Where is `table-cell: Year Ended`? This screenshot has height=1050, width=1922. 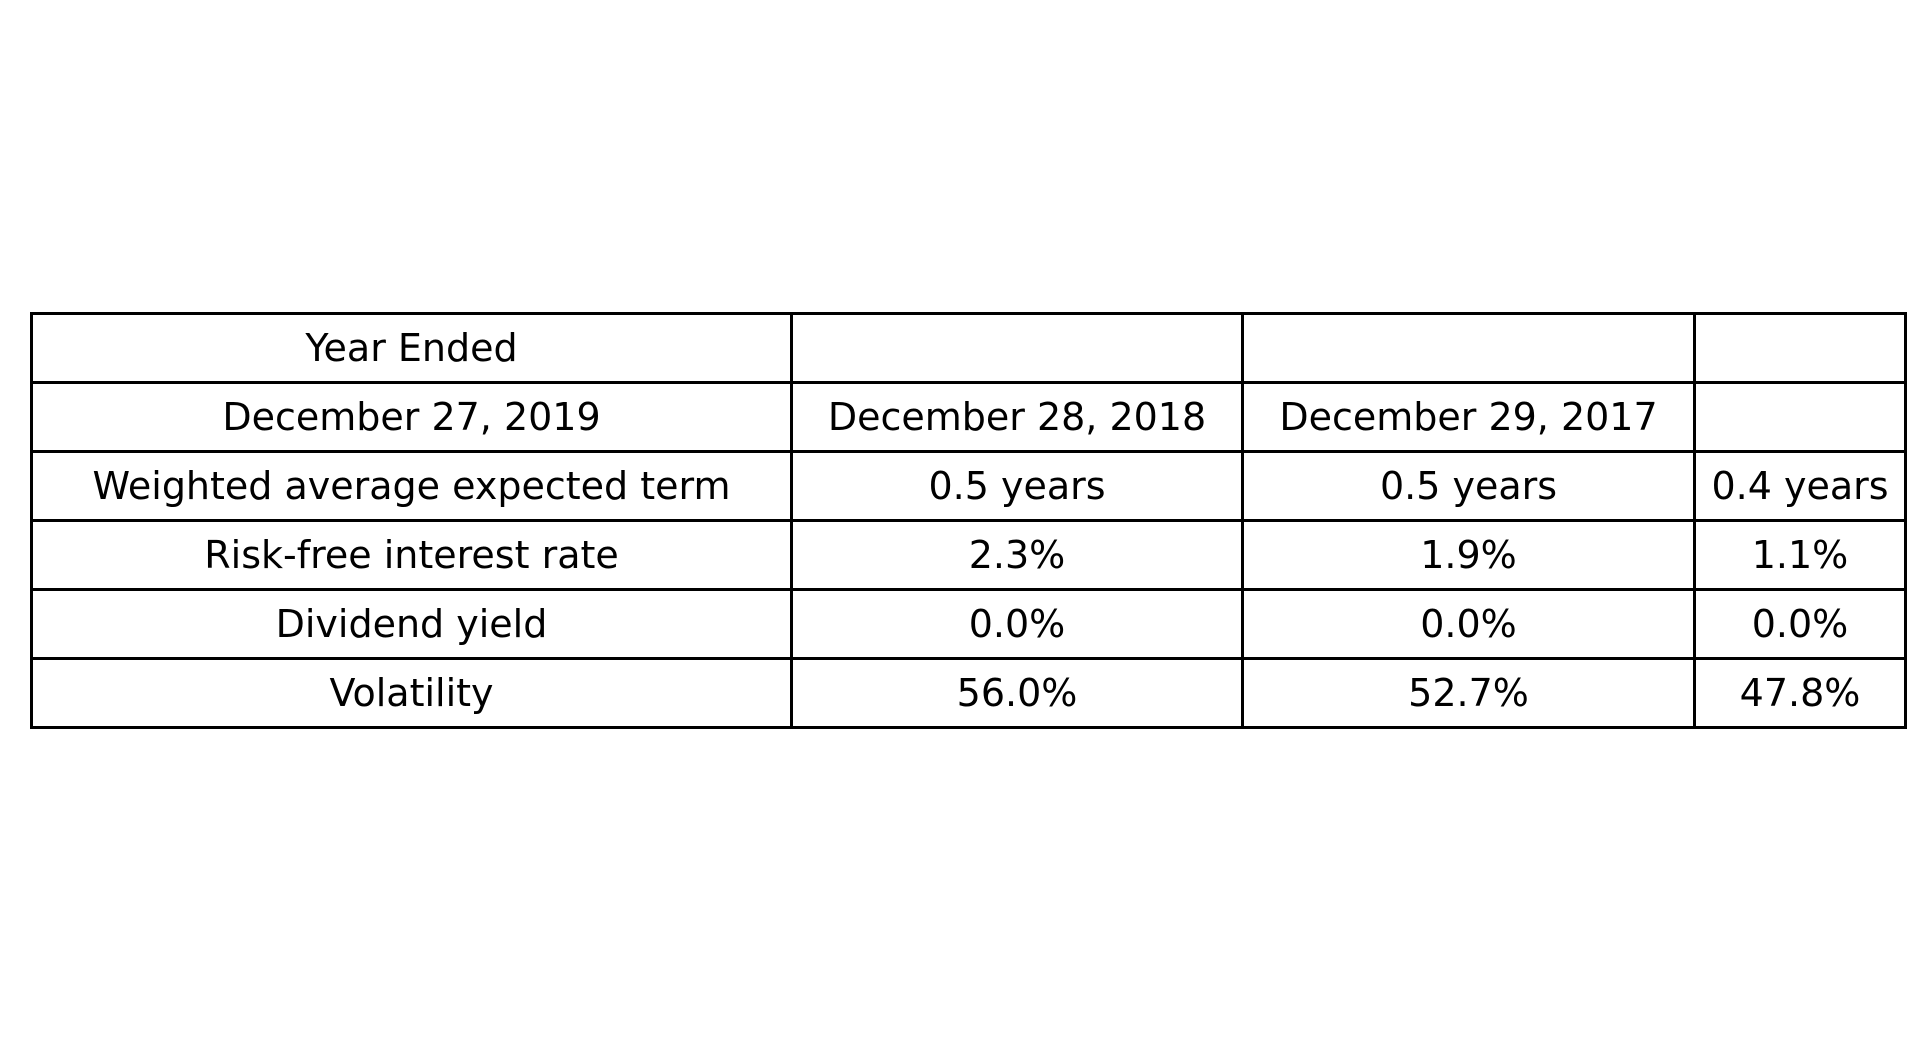
table-cell: Year Ended is located at coordinates (411, 348).